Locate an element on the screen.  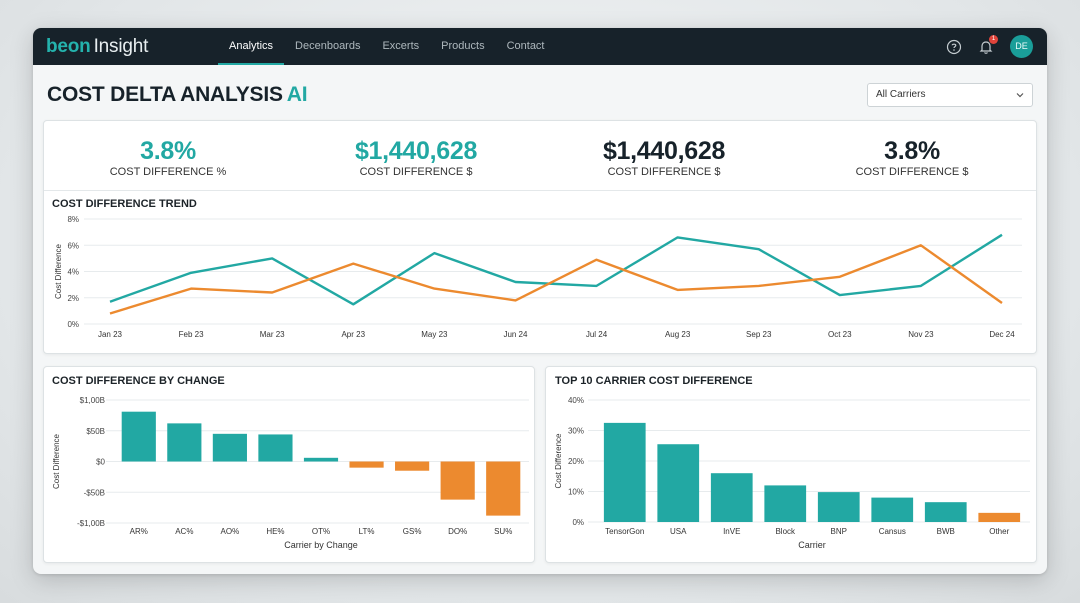
x-tick-label: AR% is located at coordinates (139, 531).